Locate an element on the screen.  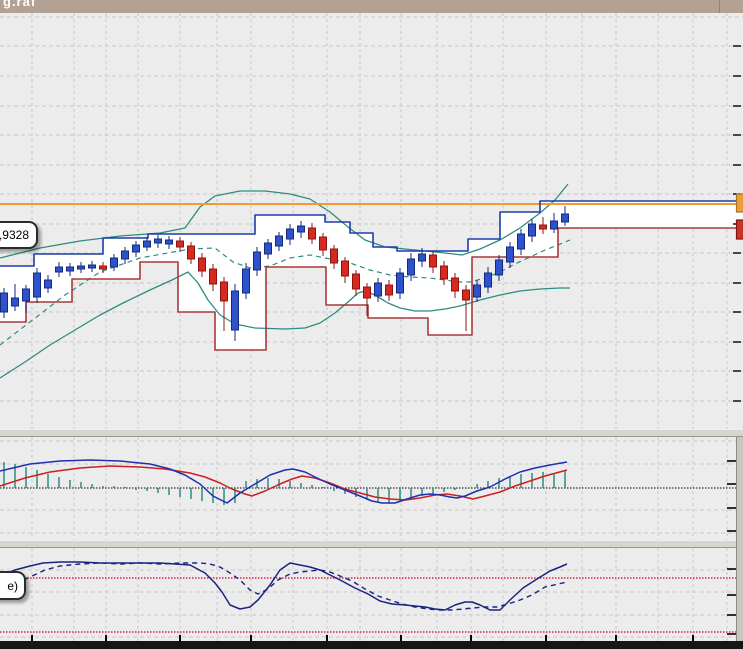
panel-splitter-macd-stoch is located at coordinates (371, 544).